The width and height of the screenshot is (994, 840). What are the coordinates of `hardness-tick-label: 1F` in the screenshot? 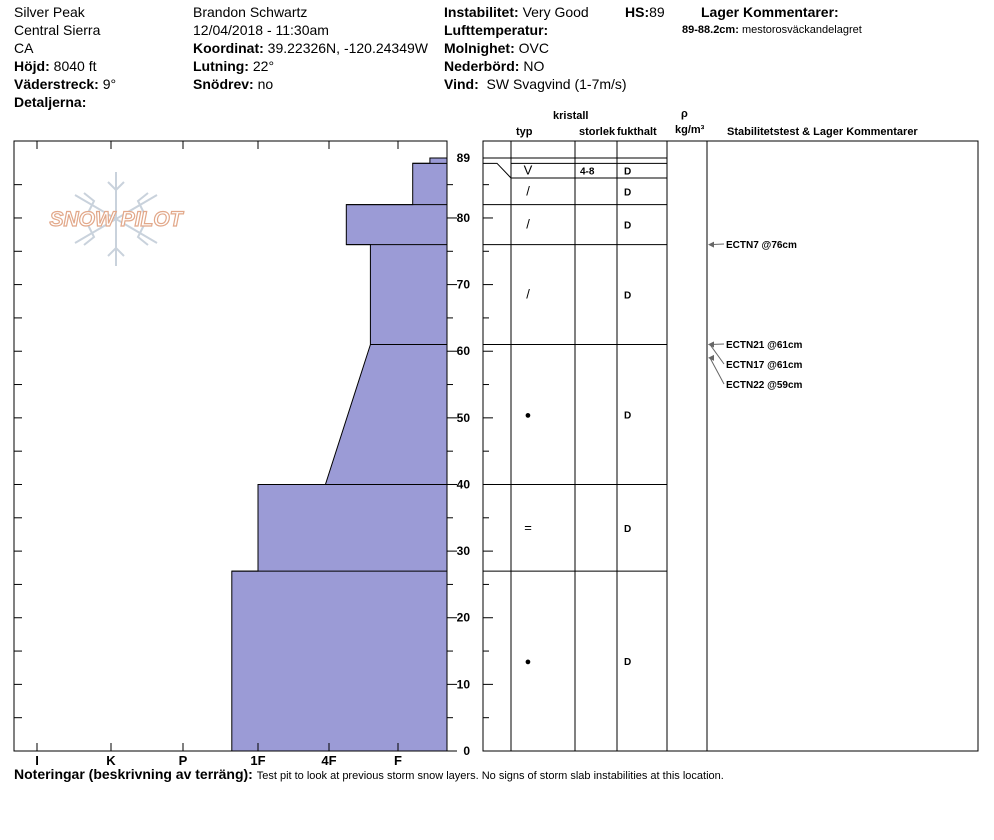 It's located at (257, 760).